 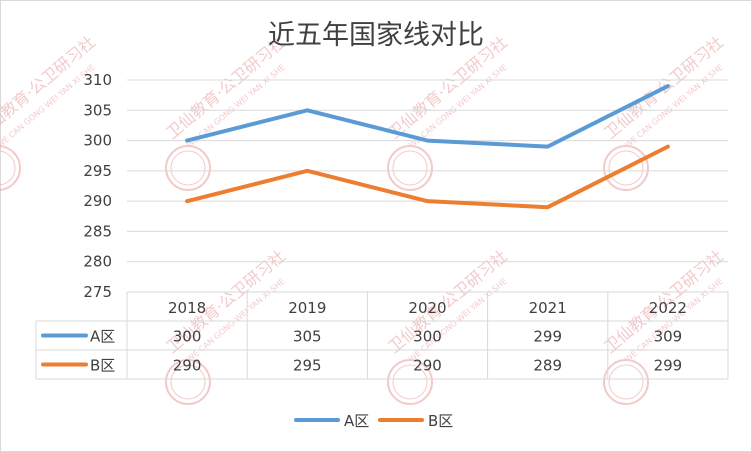 I want to click on data-value-cell: 295, so click(x=307, y=366).